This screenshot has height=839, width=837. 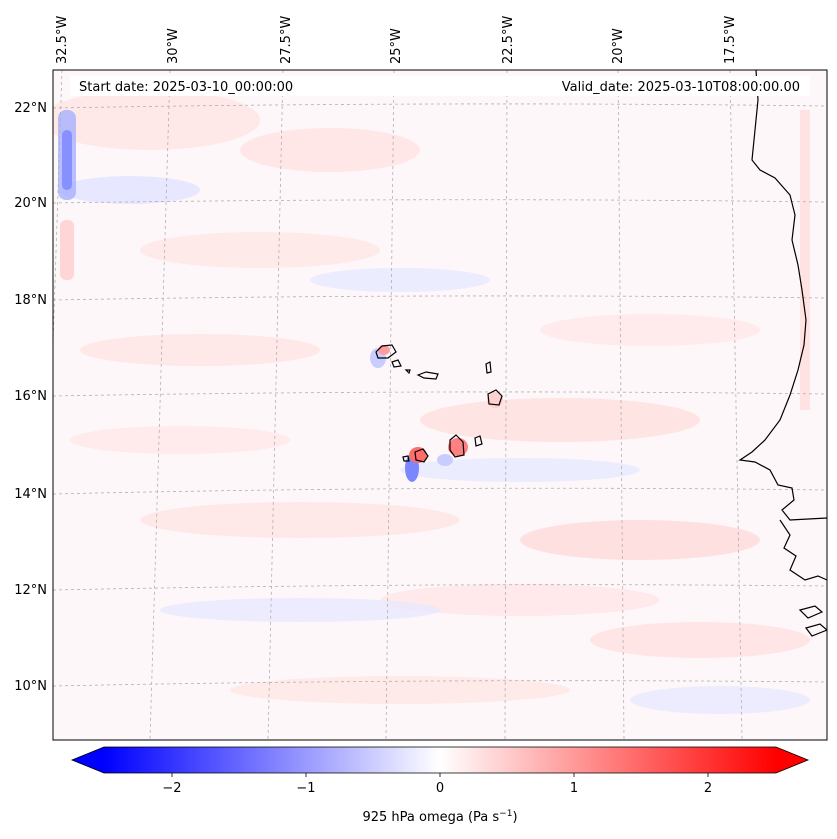 What do you see at coordinates (62, 40) in the screenshot?
I see `lon-label: 32.5°W` at bounding box center [62, 40].